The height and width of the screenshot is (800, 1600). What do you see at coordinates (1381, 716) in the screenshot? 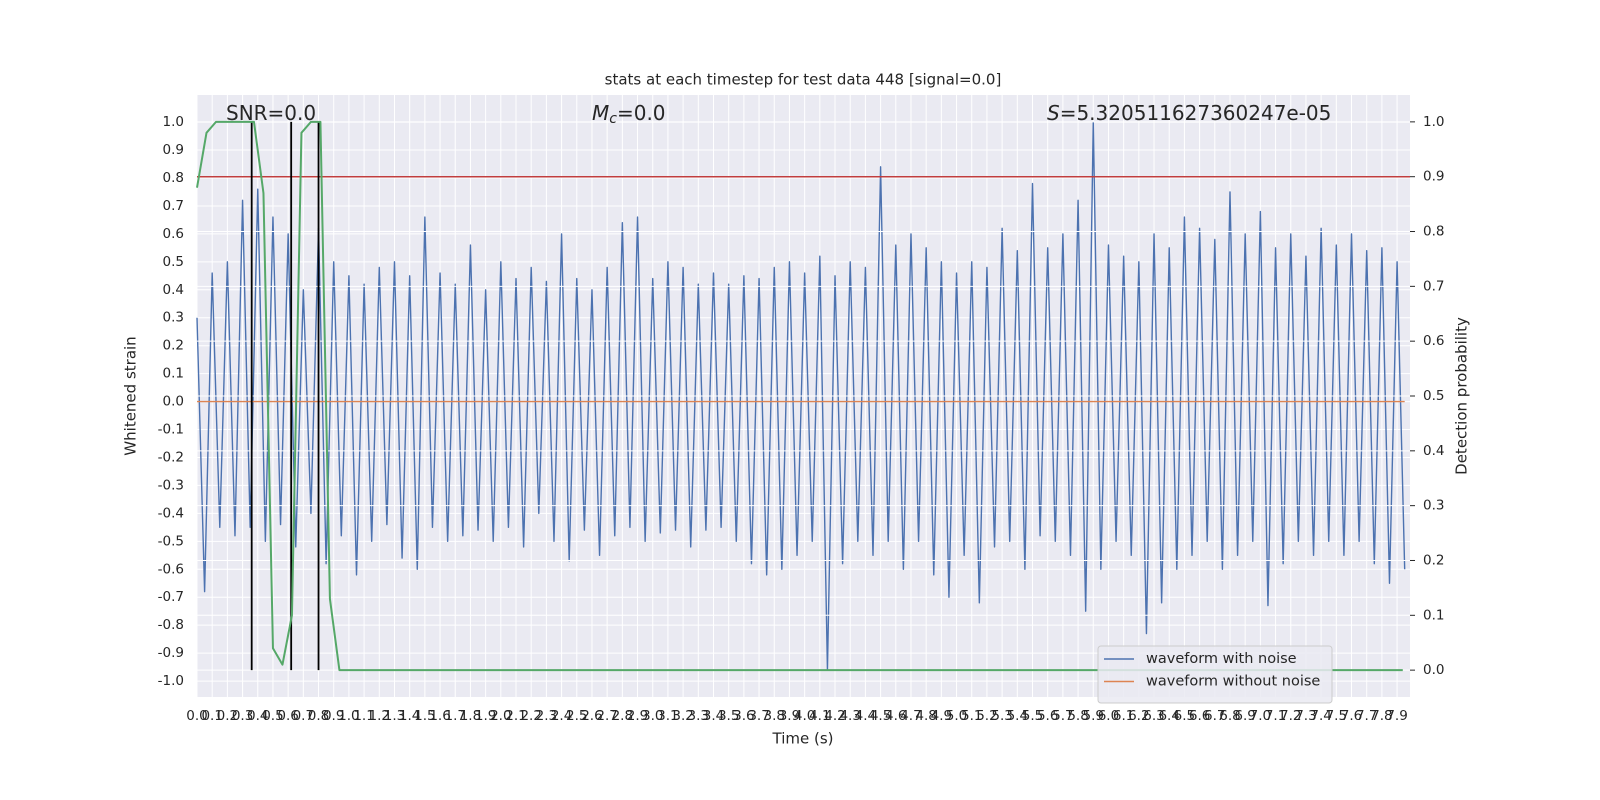
I see `x-tick-label: 7.8` at bounding box center [1381, 716].